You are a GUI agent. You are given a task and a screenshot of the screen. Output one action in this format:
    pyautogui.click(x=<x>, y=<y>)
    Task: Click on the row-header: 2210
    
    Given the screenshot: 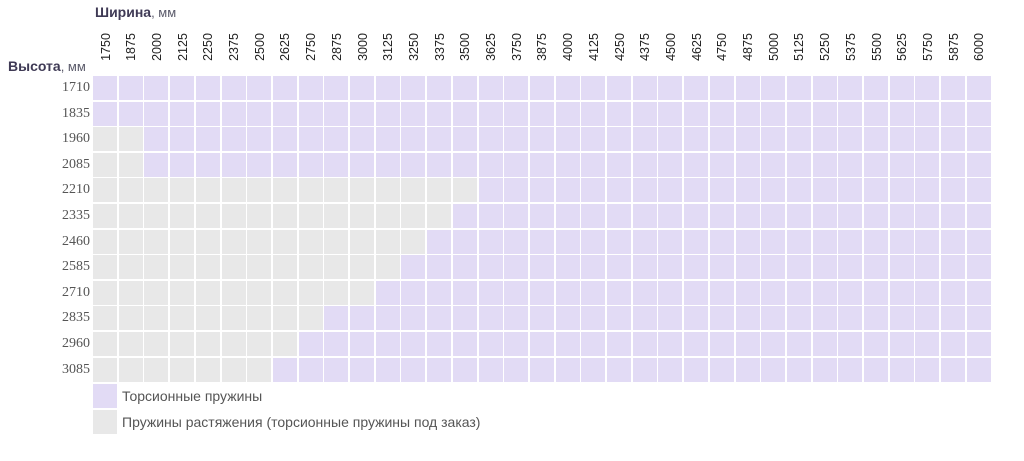 What is the action you would take?
    pyautogui.click(x=76, y=190)
    